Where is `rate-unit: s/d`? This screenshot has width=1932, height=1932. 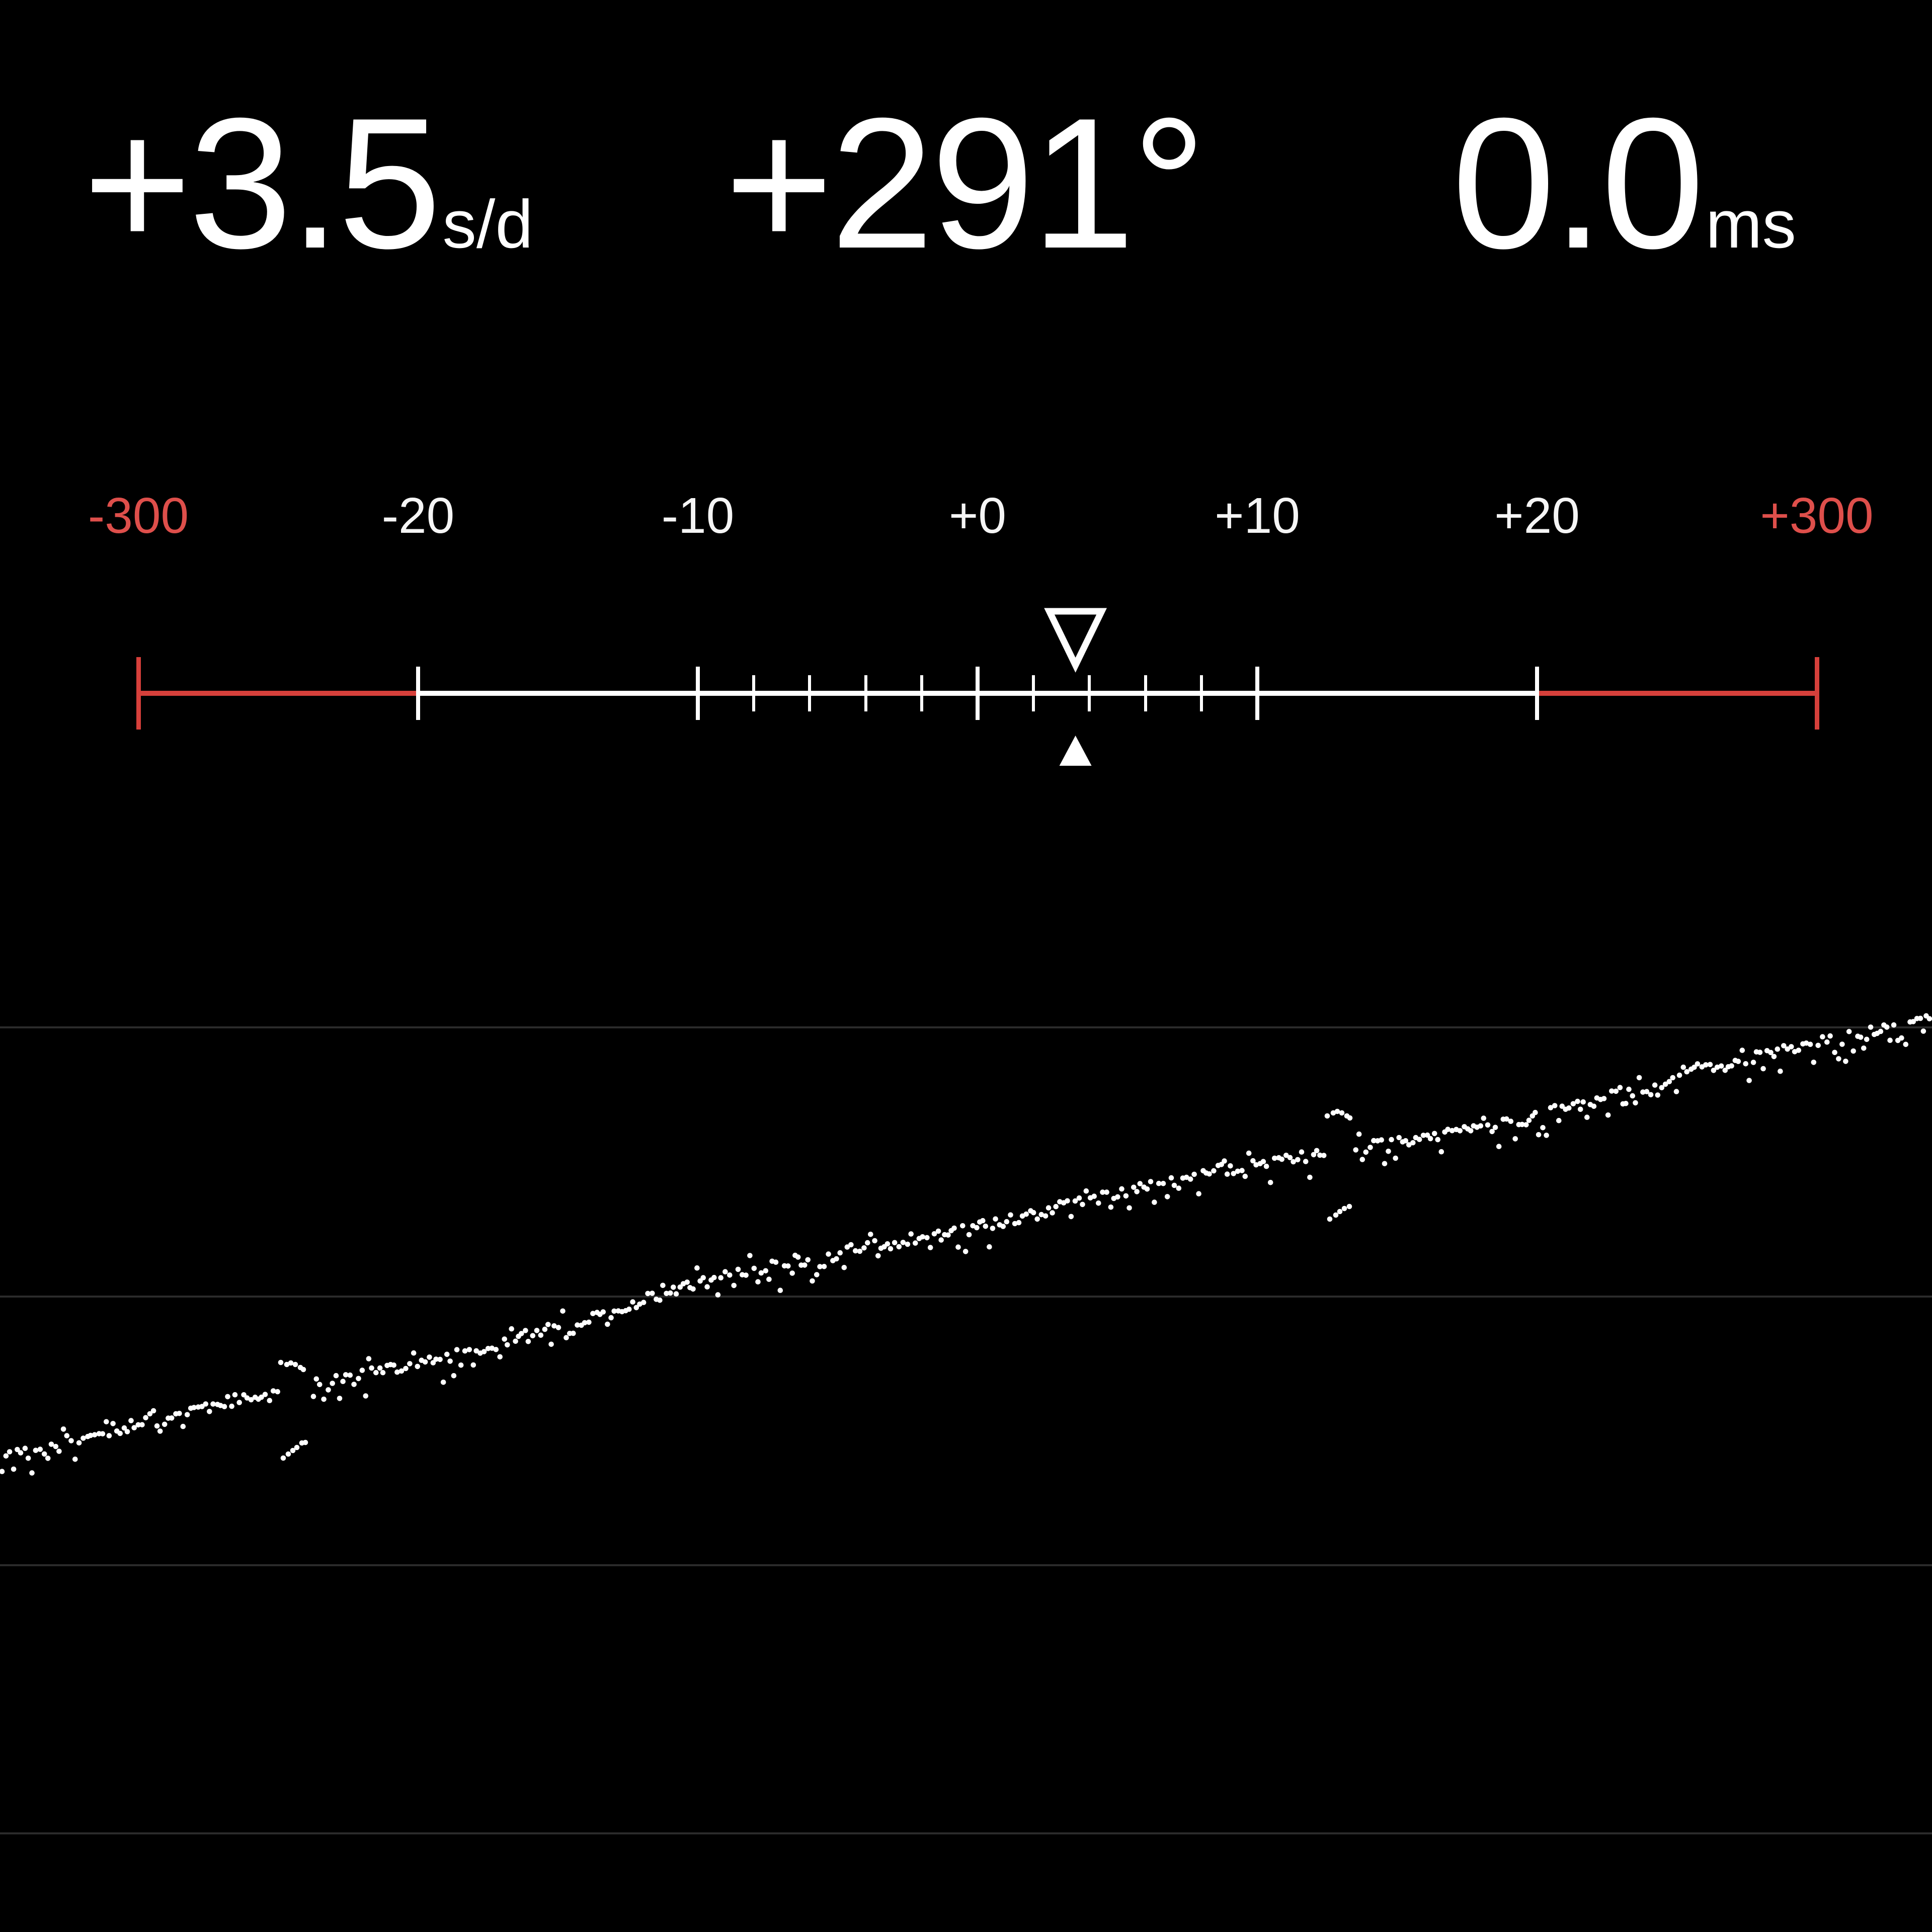 rate-unit: s/d is located at coordinates (488, 224).